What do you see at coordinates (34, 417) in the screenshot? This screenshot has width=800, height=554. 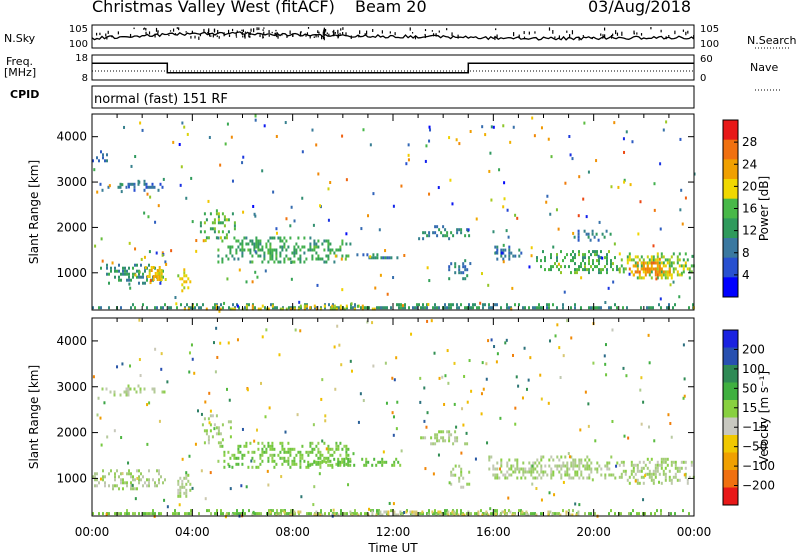 I see `velocity-ylabel: Slant Range [km]` at bounding box center [34, 417].